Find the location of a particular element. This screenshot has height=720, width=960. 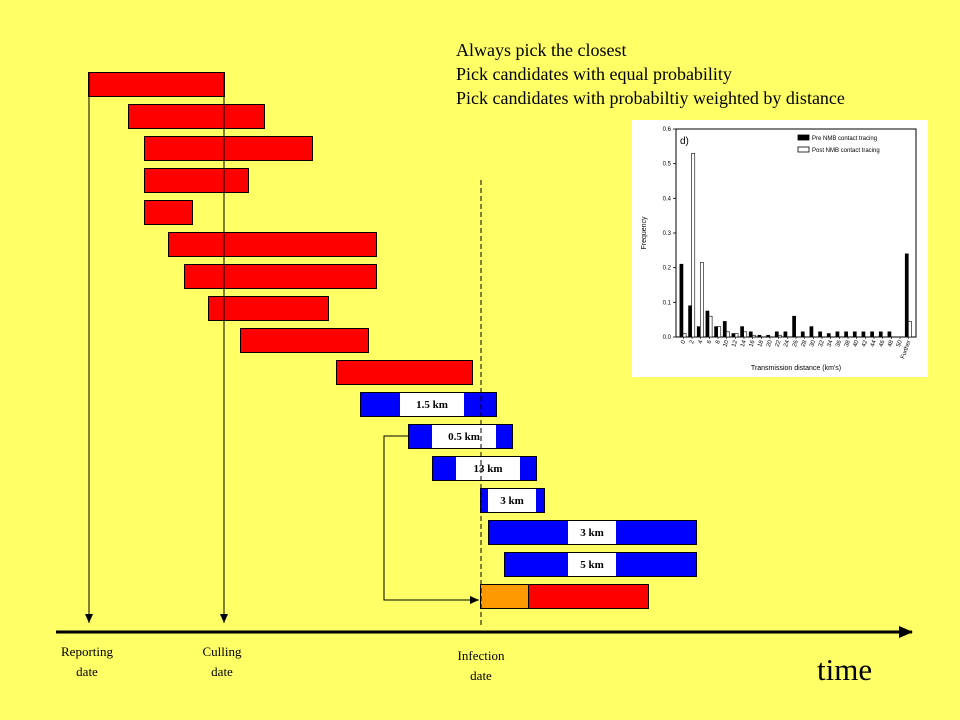

x-tick-label: 30 is located at coordinates (813, 343).